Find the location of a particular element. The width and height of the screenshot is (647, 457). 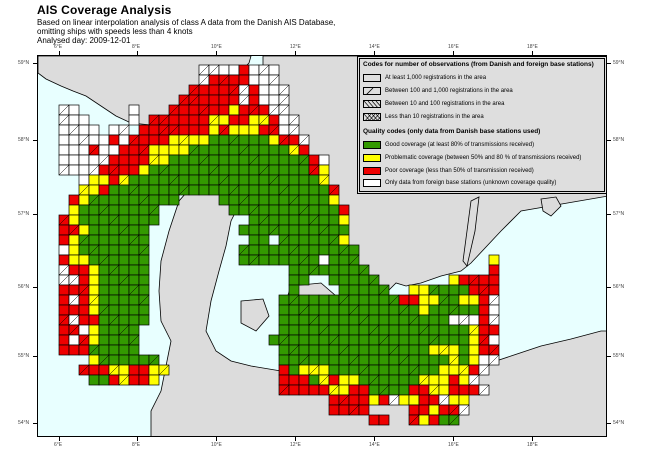

map-title: AIS Coverage Analysis is located at coordinates (104, 10).